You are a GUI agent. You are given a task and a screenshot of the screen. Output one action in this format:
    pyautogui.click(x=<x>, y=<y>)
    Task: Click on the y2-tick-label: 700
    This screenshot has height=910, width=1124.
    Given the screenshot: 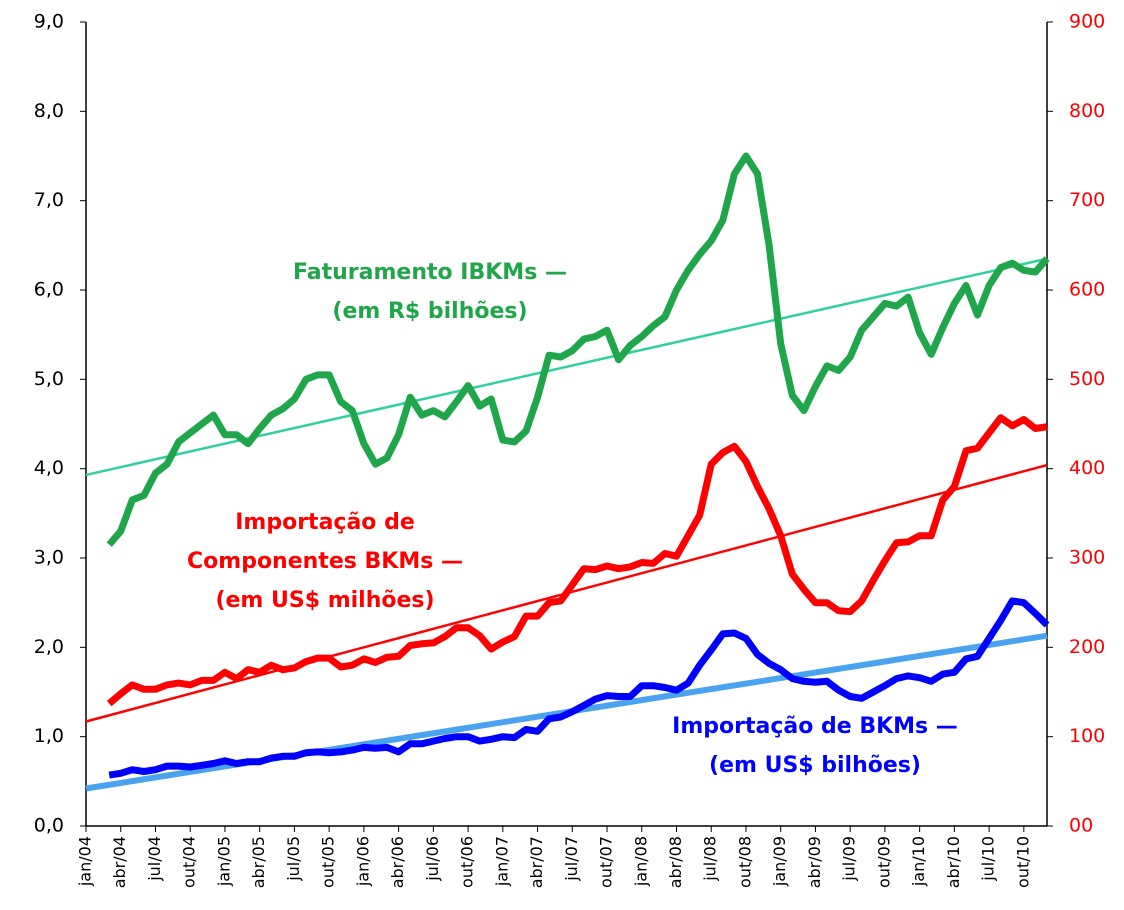 What is the action you would take?
    pyautogui.click(x=1087, y=200)
    